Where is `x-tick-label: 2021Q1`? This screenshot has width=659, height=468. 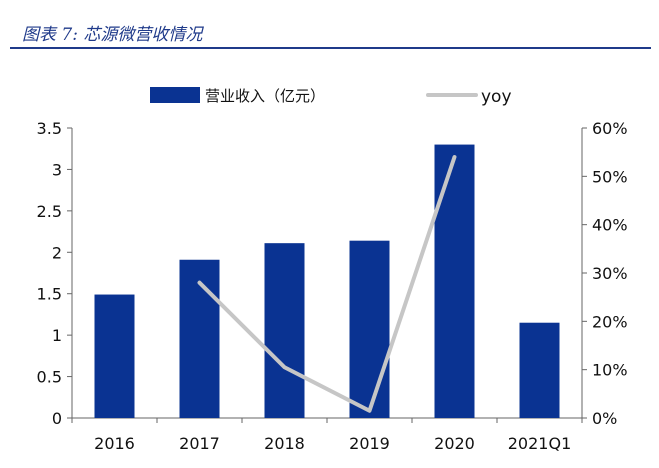 x-tick-label: 2021Q1 is located at coordinates (540, 443).